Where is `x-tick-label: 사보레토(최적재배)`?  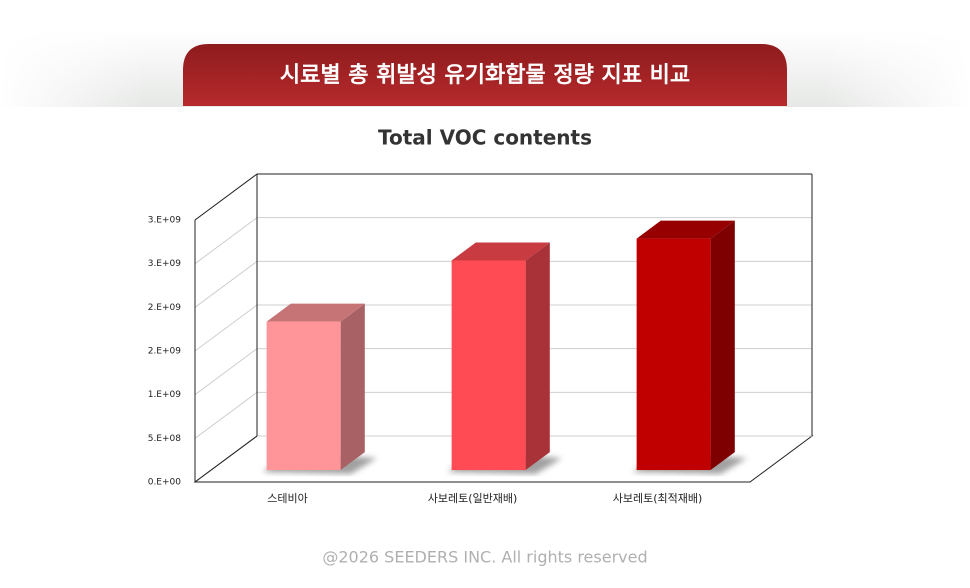
x-tick-label: 사보레토(최적재배) is located at coordinates (658, 498).